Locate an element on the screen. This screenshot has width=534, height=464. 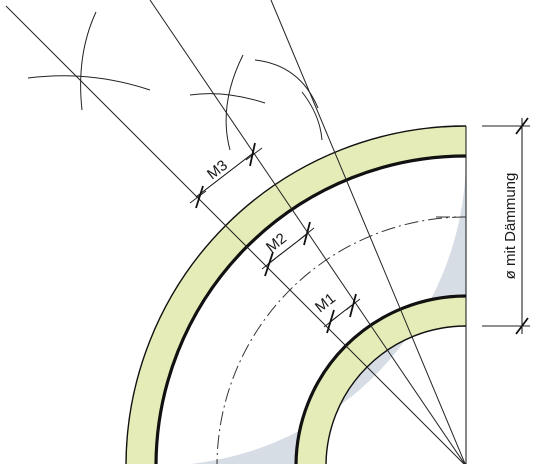
diameter-dimension: ø mit Dämmung is located at coordinates (506, 226).